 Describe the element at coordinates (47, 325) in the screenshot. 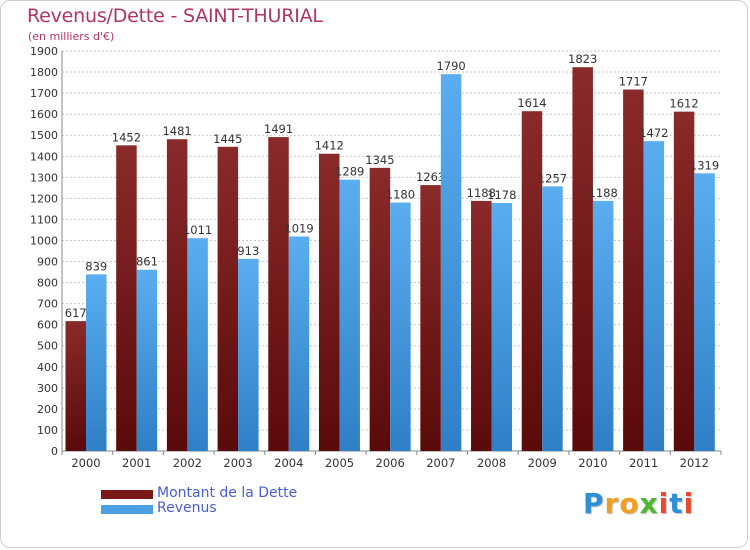

I see `y-tick-label: 600` at that location.